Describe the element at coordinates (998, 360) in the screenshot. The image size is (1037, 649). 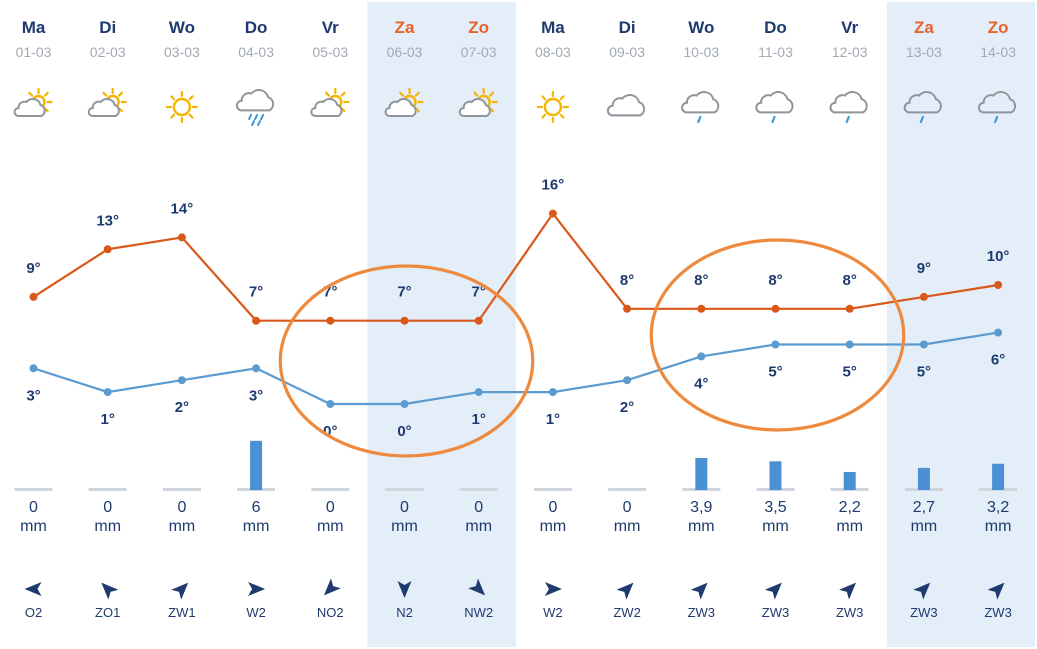
I see `min-temp-label: 6°` at that location.